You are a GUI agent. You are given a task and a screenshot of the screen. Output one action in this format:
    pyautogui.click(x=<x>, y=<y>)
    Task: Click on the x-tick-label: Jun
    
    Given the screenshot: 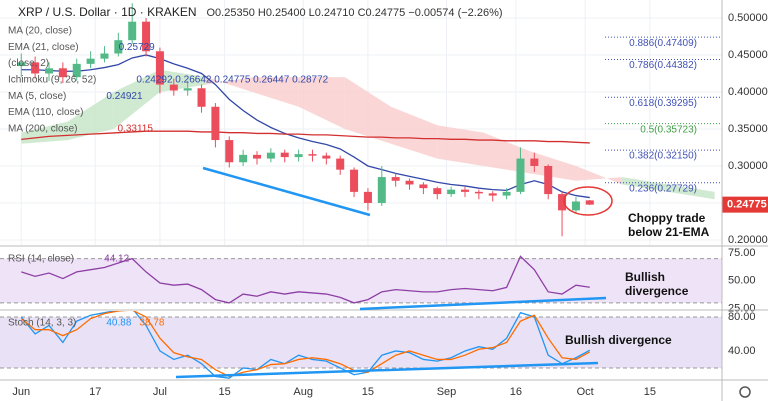 What is the action you would take?
    pyautogui.click(x=21, y=392)
    